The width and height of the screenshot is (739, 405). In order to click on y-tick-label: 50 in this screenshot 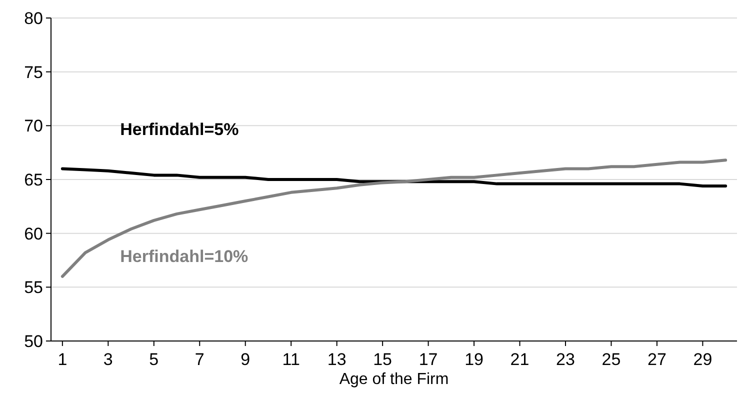, I will do `click(33, 341)`.